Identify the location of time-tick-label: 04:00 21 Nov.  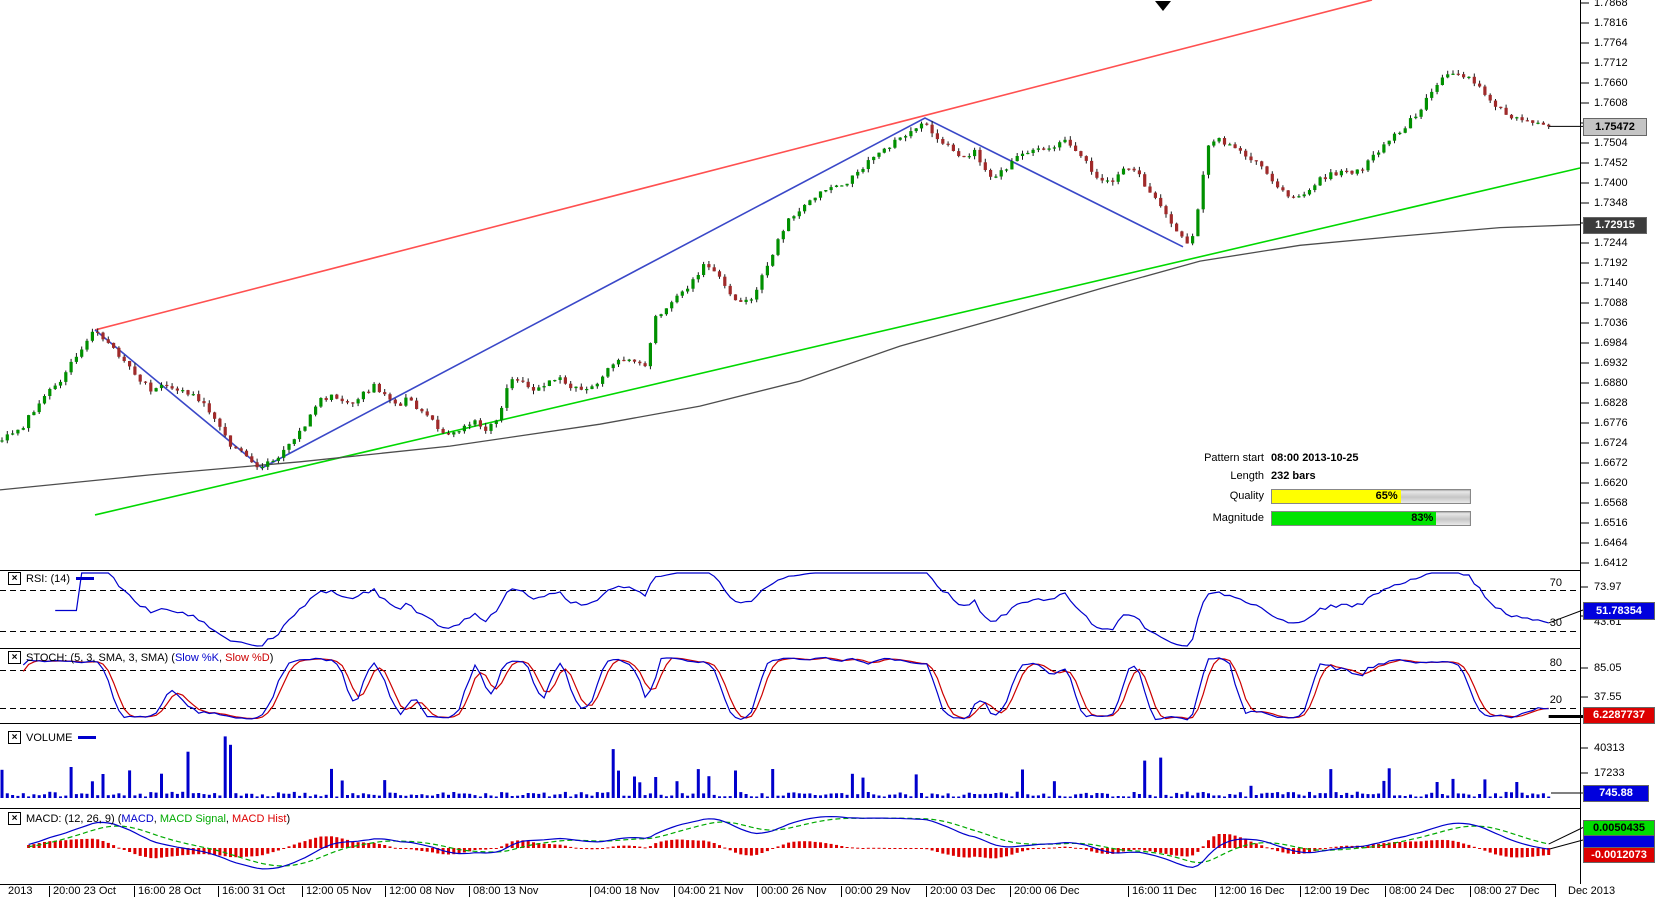
(708, 891).